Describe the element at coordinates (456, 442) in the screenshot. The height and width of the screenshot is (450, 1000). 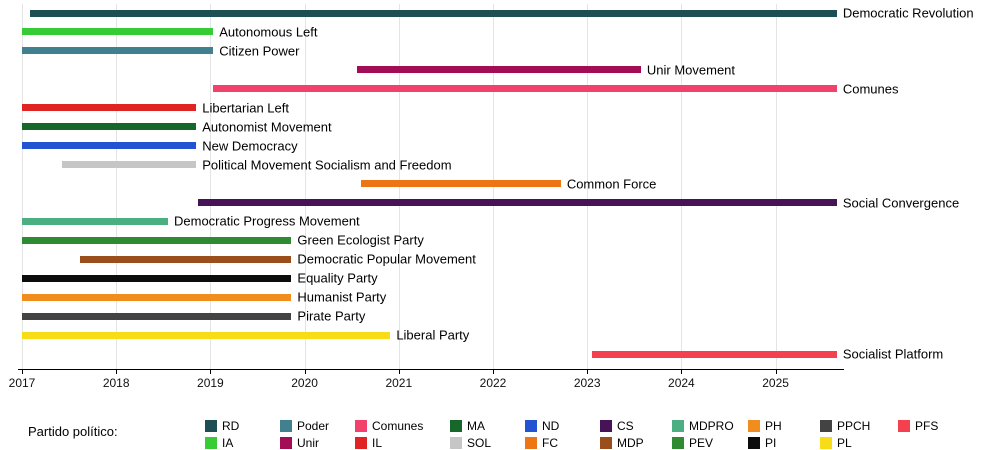
I see `legend-swatch-SOL` at that location.